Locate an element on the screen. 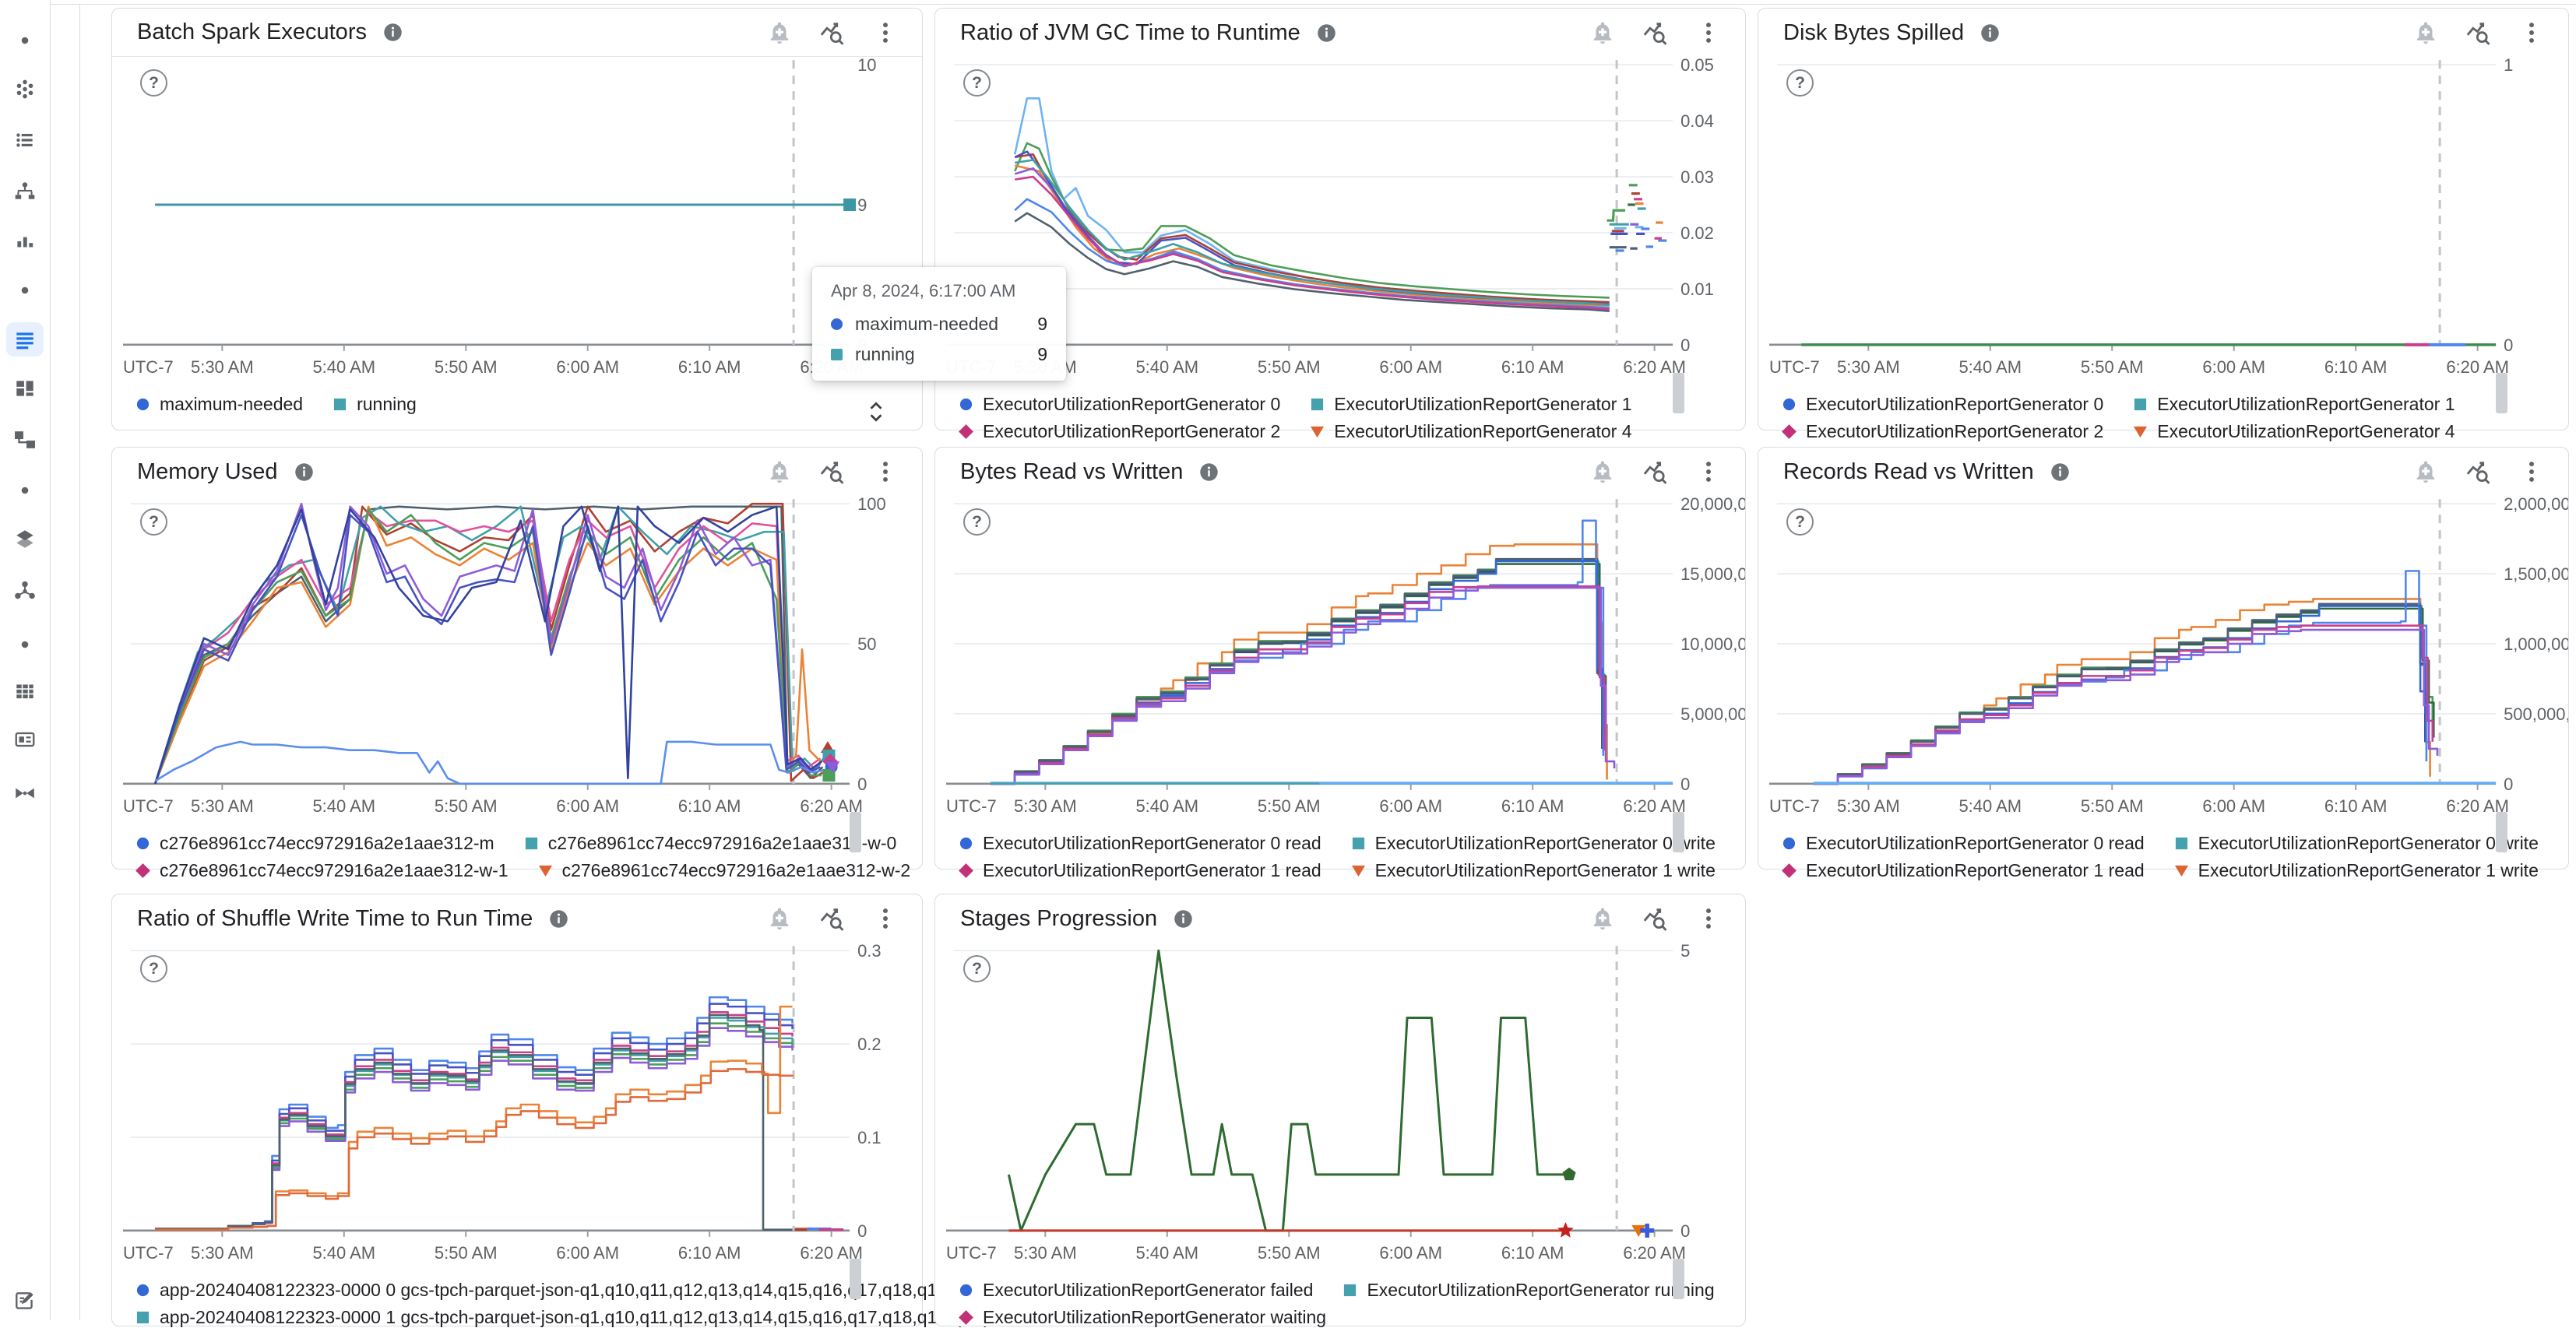 The height and width of the screenshot is (1328, 2576). sidebar-item-hierarchy is located at coordinates (25, 191).